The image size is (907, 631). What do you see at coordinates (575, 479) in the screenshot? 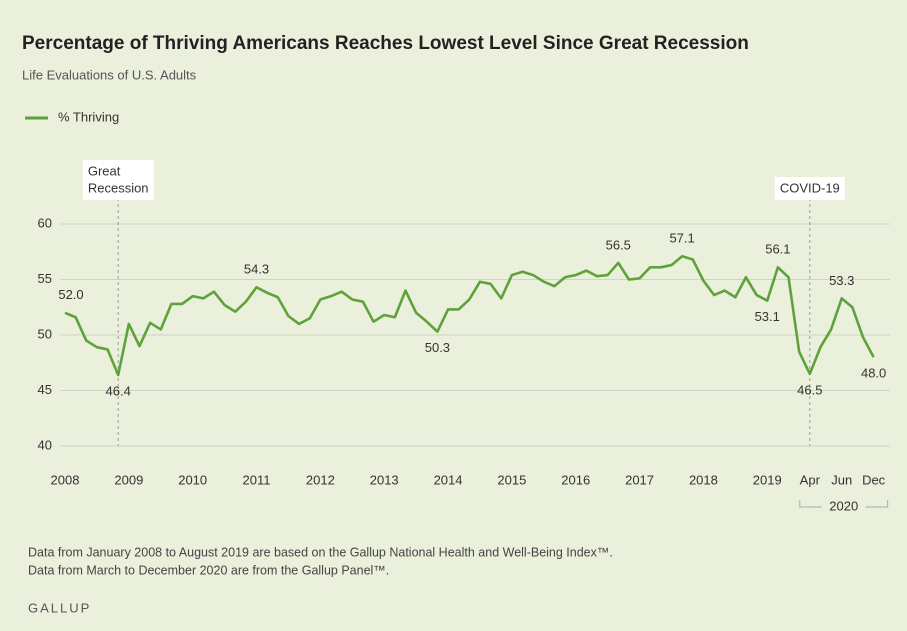
I see `x-tick-label: 2016` at bounding box center [575, 479].